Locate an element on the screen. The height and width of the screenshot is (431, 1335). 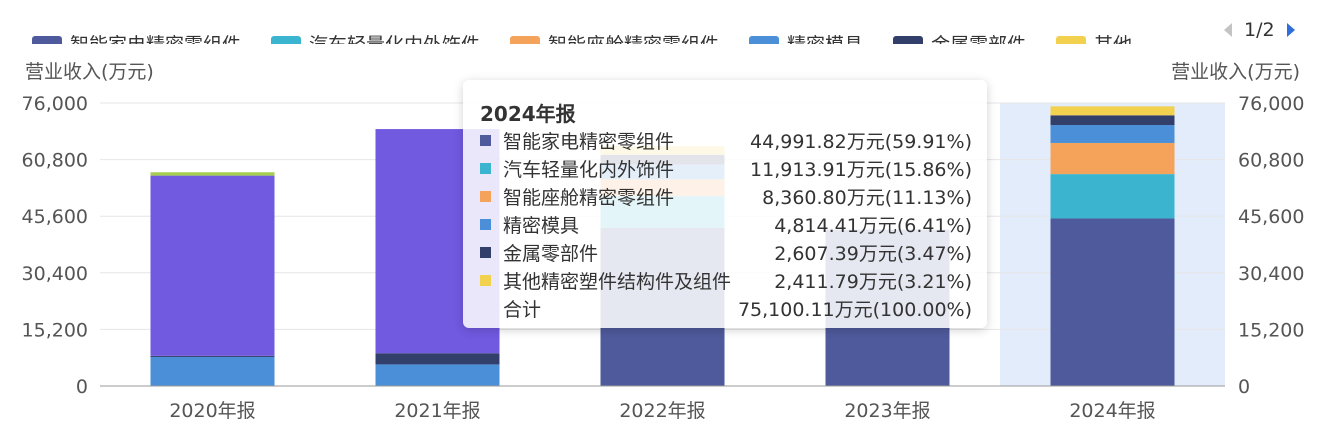
legend-item: 汽车轻量化内外饰件 is located at coordinates (375, 37).